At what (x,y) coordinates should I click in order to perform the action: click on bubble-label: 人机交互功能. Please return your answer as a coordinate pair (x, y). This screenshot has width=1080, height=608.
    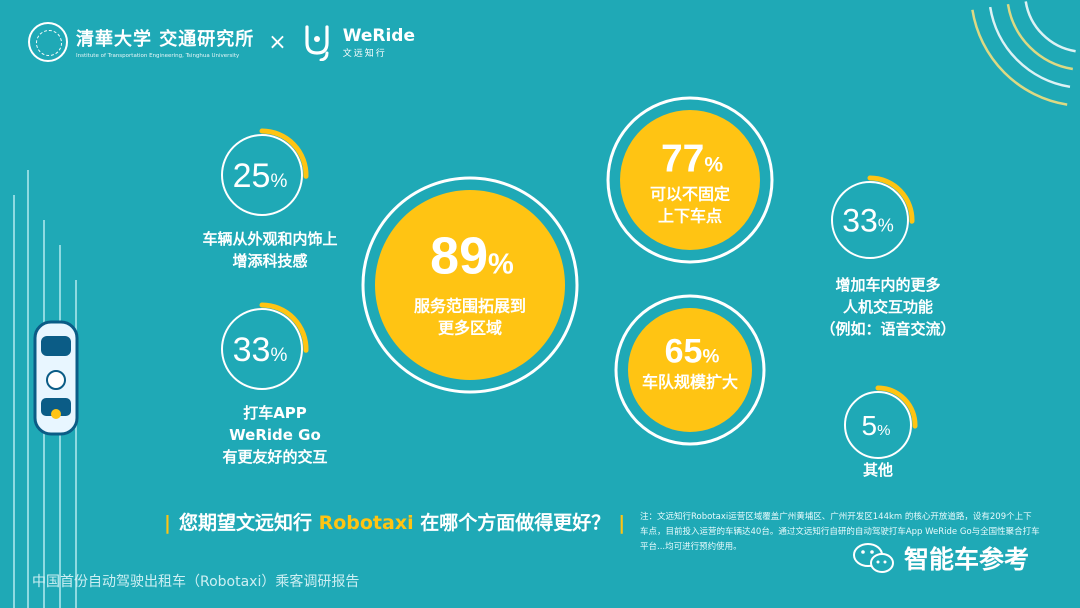
    Looking at the image, I should click on (888, 307).